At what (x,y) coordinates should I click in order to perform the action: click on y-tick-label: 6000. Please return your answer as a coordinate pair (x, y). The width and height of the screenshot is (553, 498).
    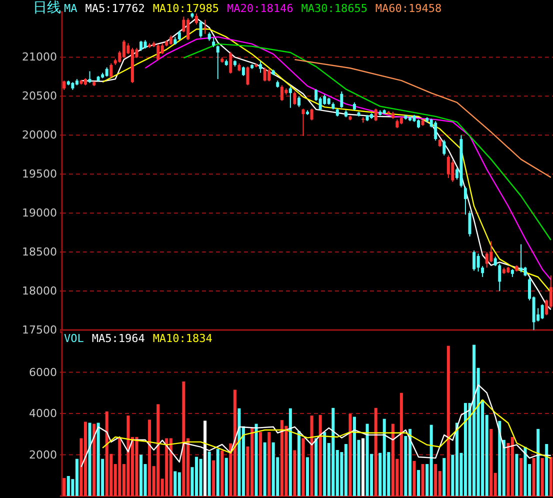
    Looking at the image, I should click on (43, 372).